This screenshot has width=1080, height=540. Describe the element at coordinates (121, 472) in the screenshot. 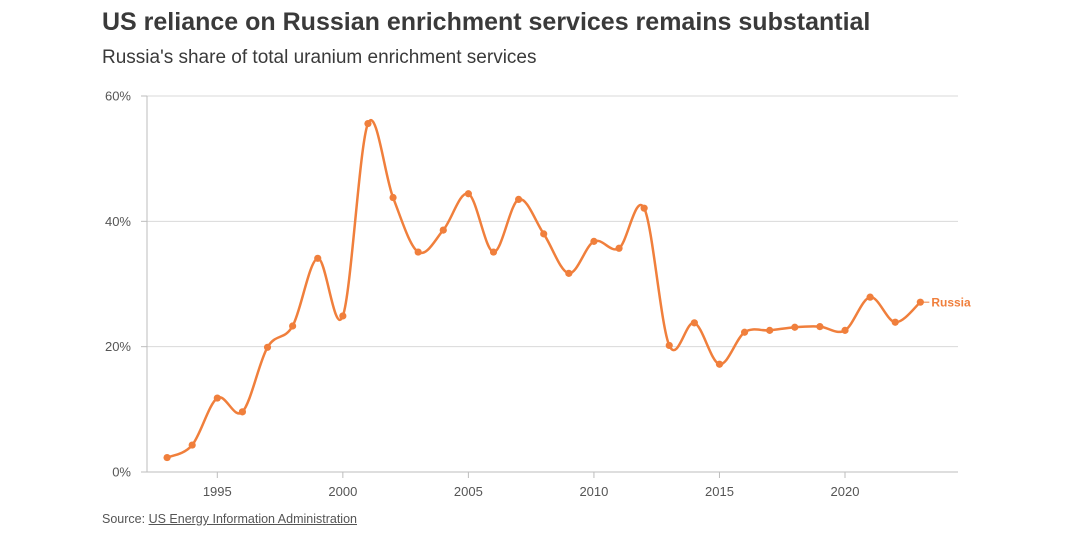

I see `y-tick-label: 0%` at that location.